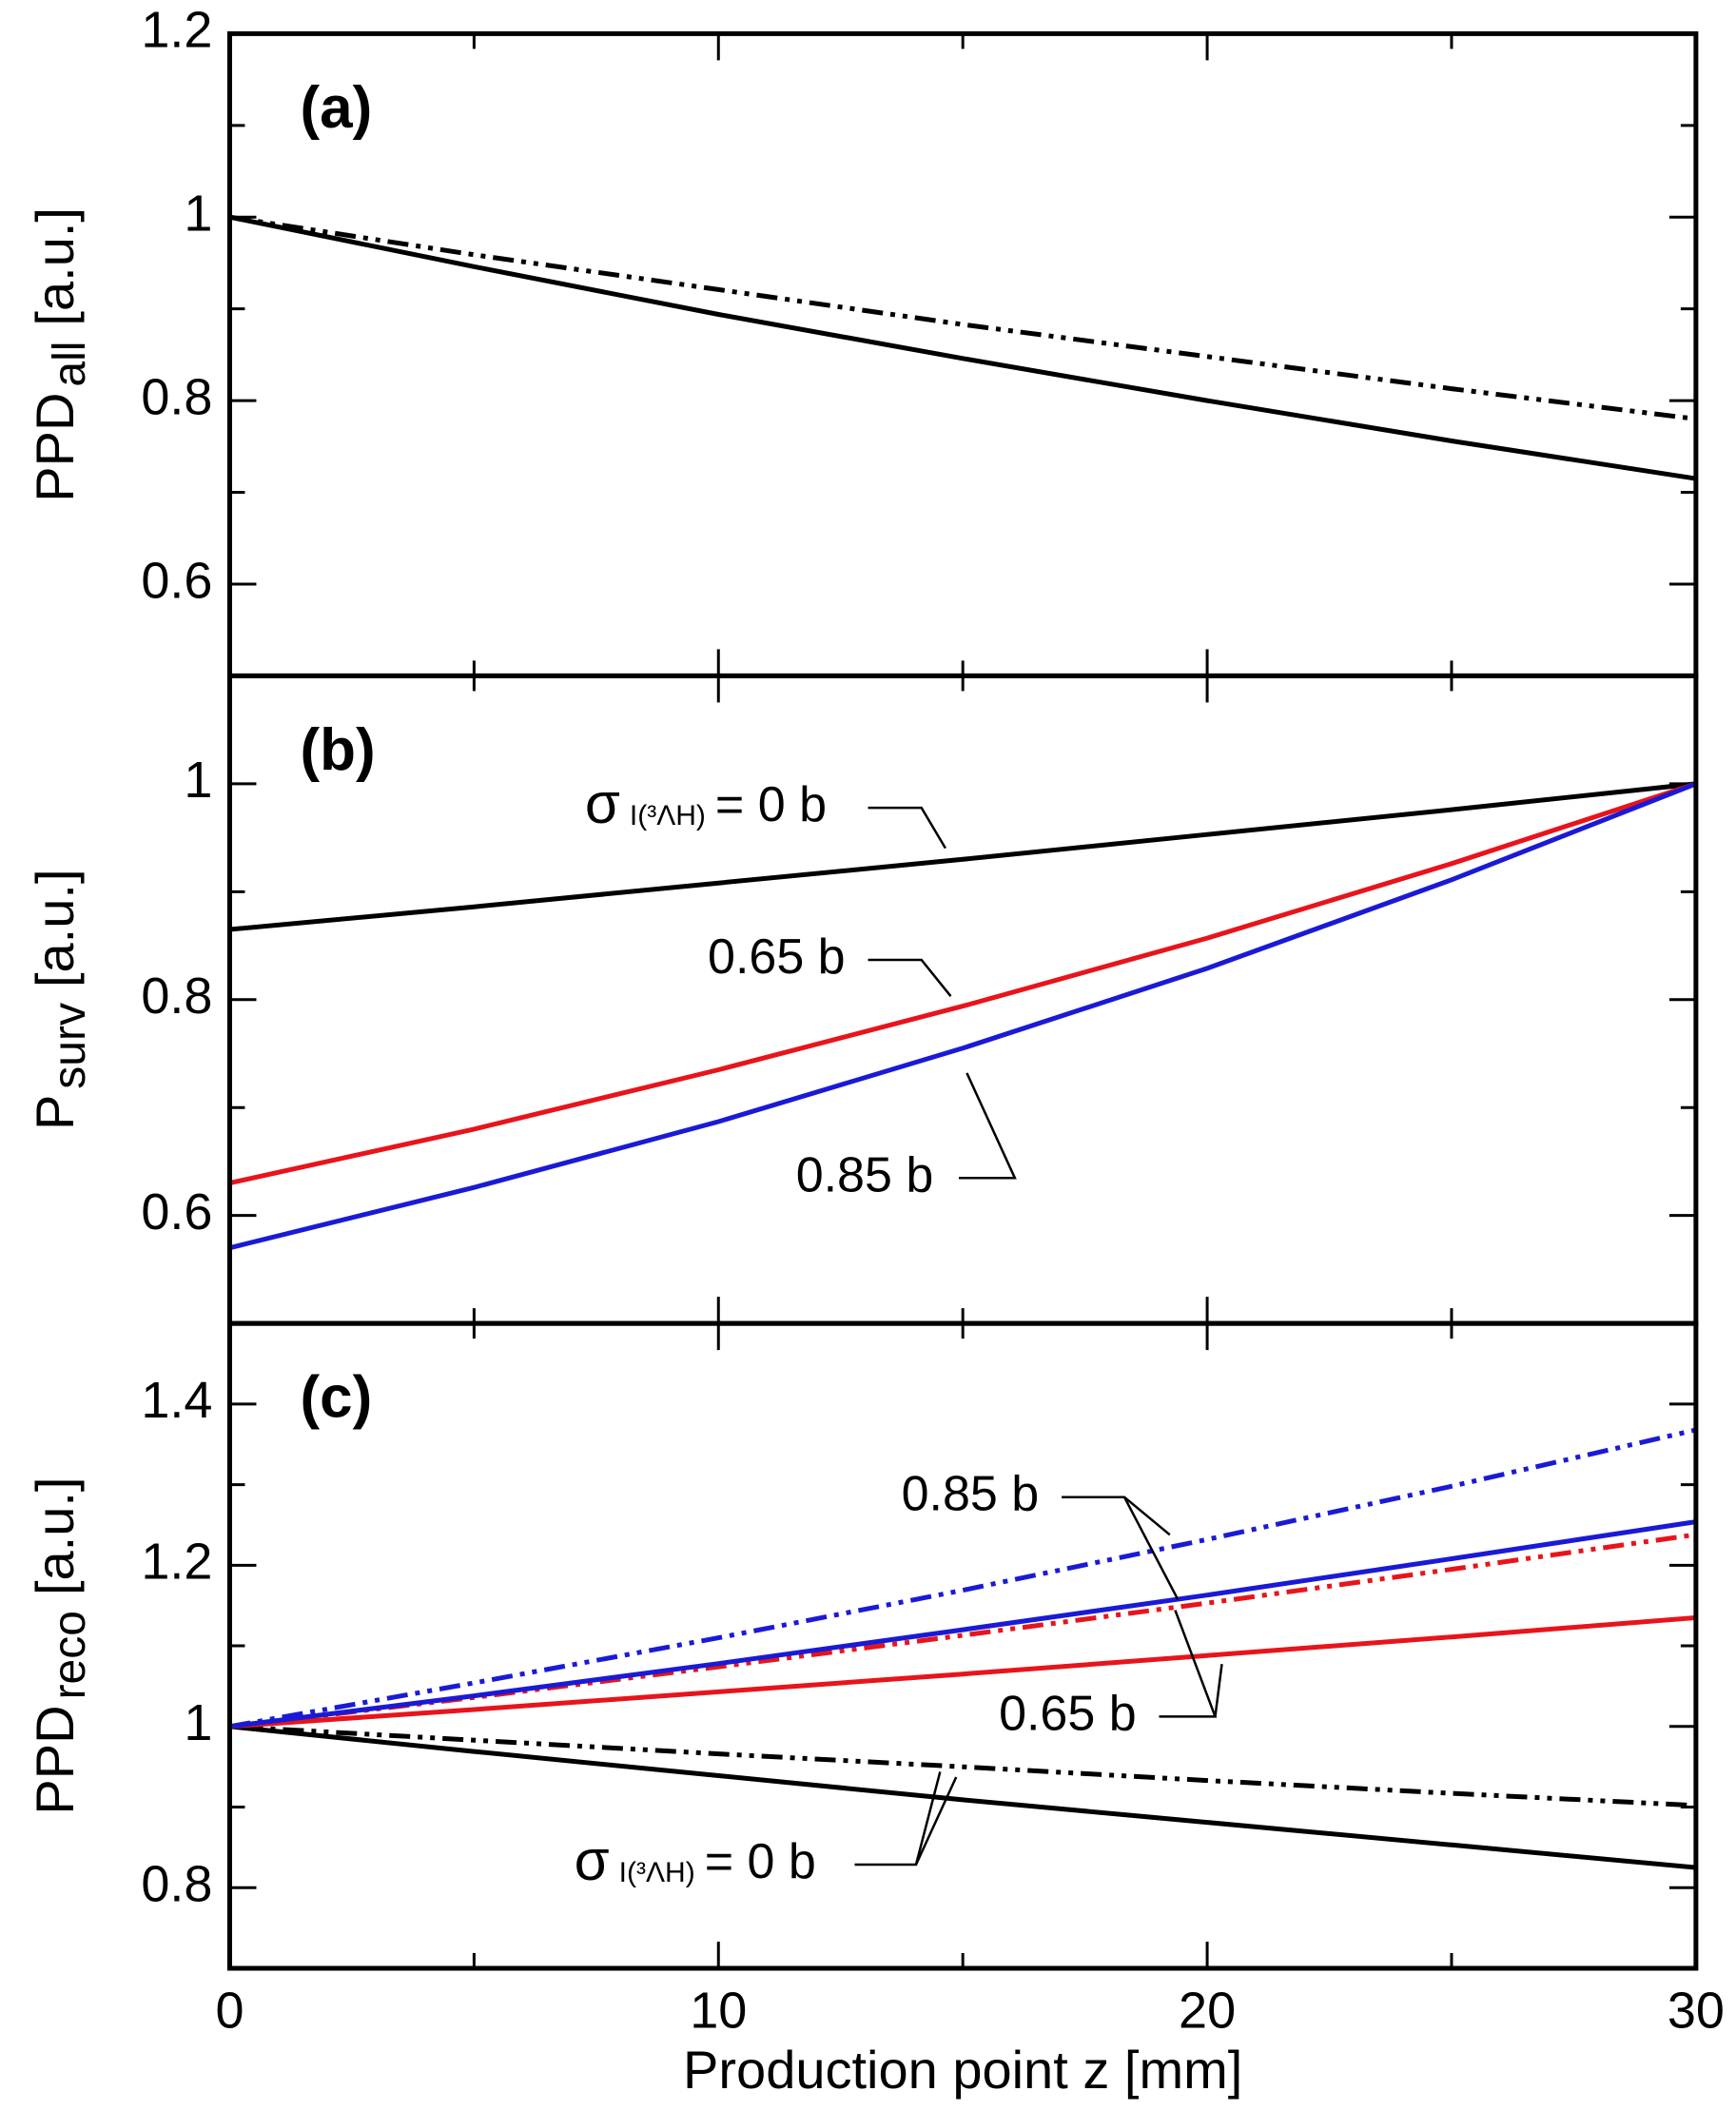 This screenshot has height=2111, width=1736. What do you see at coordinates (963, 2070) in the screenshot?
I see `x-axis-label: Production point z [mm]` at bounding box center [963, 2070].